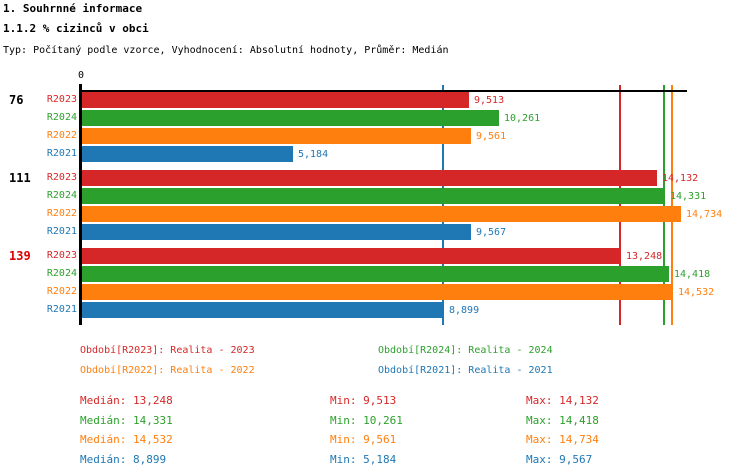 This screenshot has height=476, width=750. What do you see at coordinates (491, 136) in the screenshot?
I see `bar-value-label: 9,561` at bounding box center [491, 136].